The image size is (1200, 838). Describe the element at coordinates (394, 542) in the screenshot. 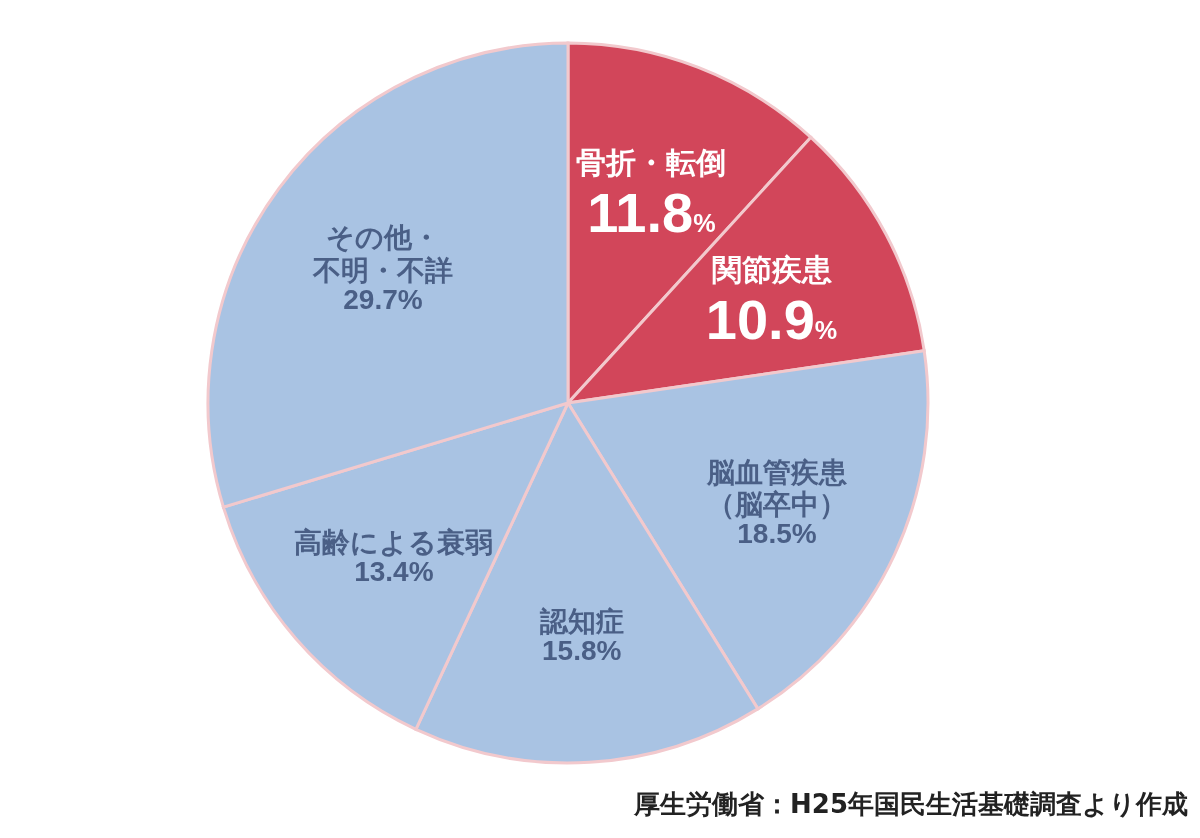

I see `slice-label: 高齢による衰弱` at that location.